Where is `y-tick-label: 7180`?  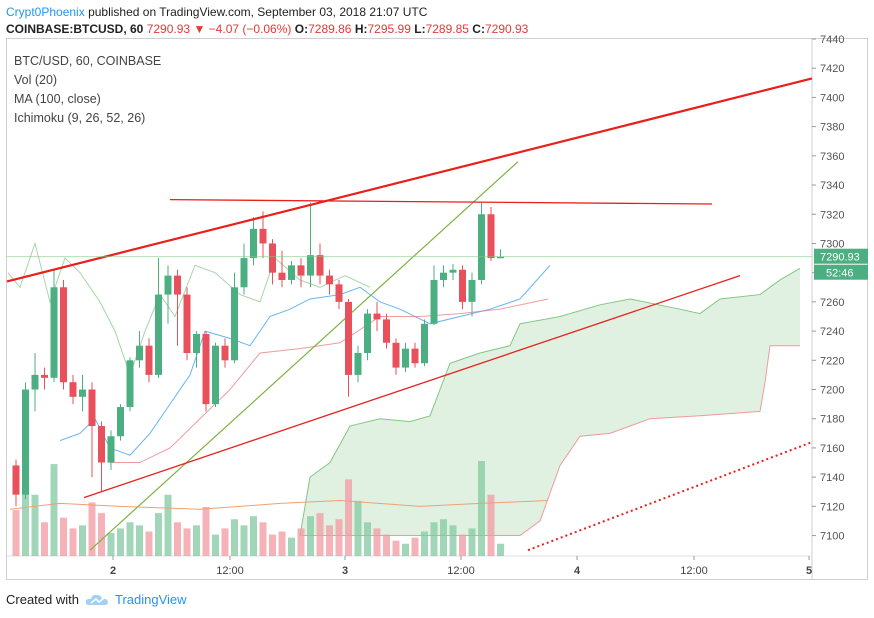
y-tick-label: 7180 is located at coordinates (832, 420).